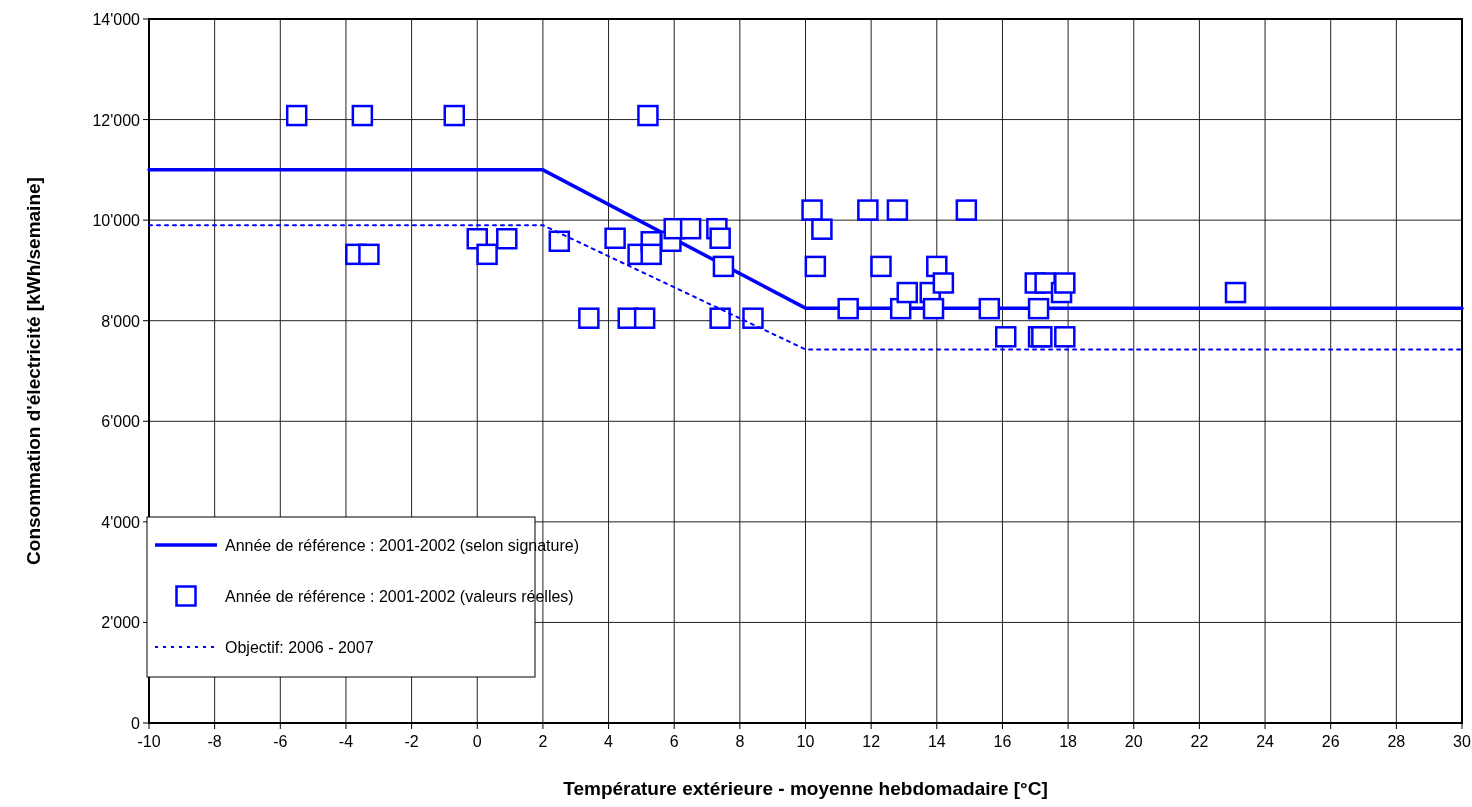  I want to click on x-tick-label: -8, so click(214, 741).